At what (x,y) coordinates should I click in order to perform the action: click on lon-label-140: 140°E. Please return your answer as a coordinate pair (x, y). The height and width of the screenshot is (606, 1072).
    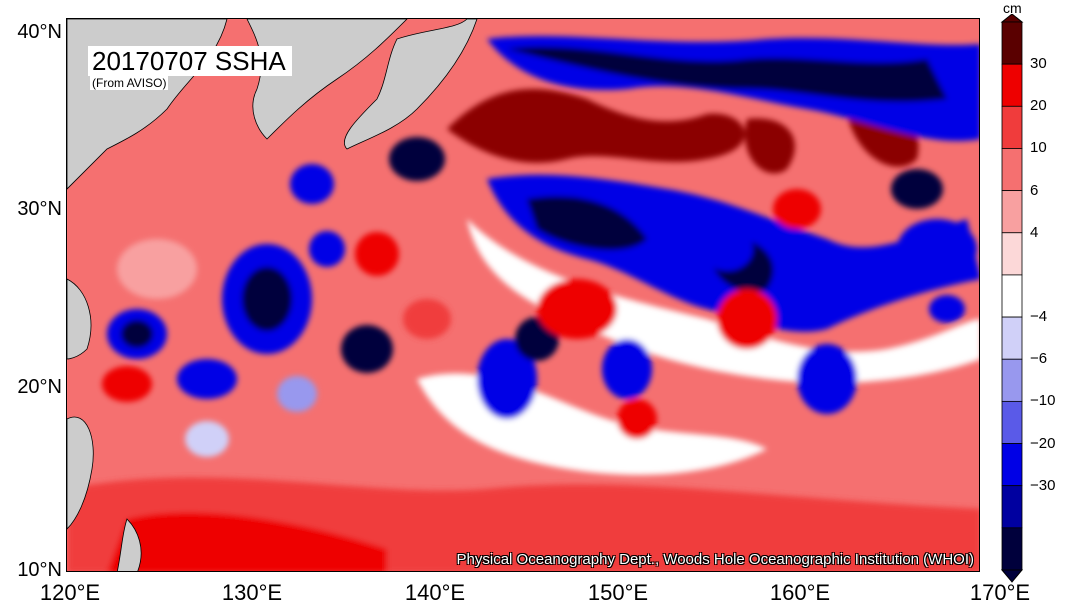
    Looking at the image, I should click on (435, 592).